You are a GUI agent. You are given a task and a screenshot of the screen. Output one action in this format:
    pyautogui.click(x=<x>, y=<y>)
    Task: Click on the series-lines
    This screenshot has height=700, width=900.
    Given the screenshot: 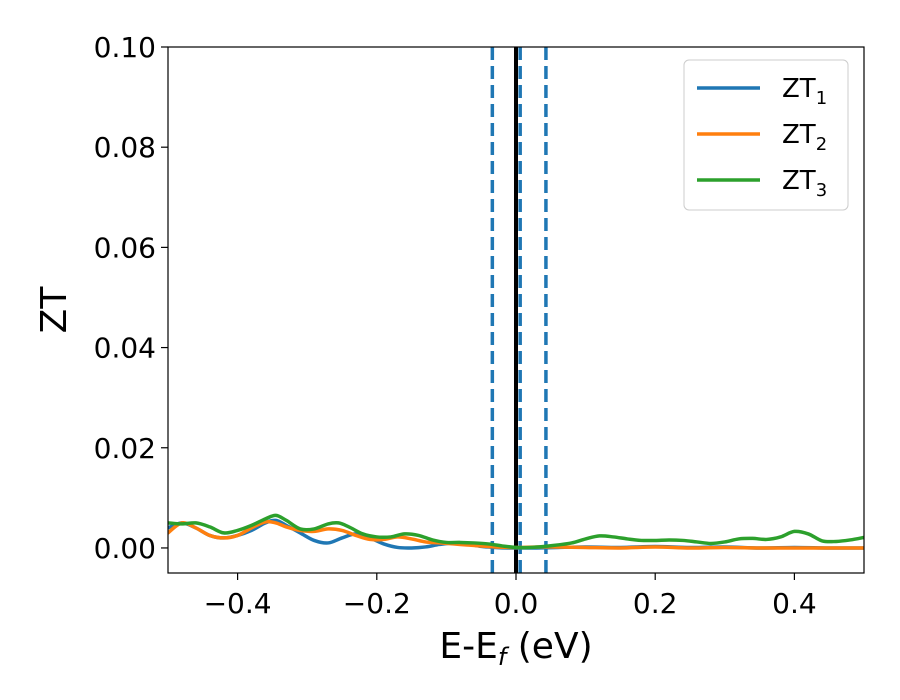 What is the action you would take?
    pyautogui.click(x=516, y=531)
    